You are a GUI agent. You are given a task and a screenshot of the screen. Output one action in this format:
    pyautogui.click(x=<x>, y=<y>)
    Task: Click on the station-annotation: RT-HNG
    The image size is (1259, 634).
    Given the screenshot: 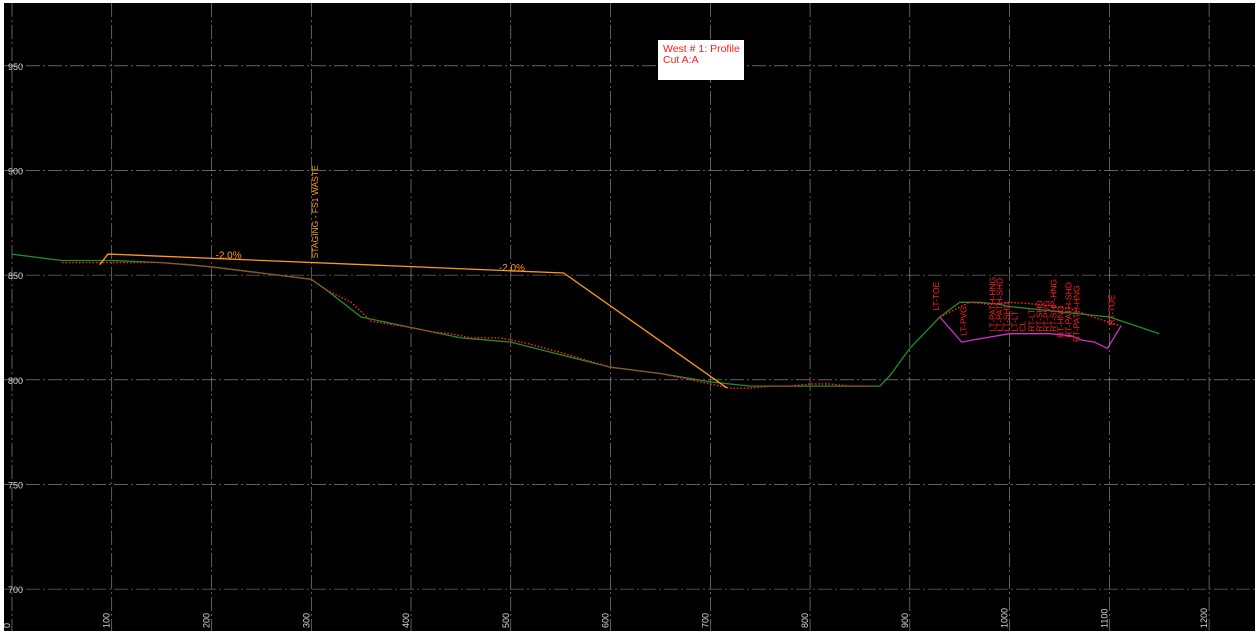 What is the action you would take?
    pyautogui.click(x=1061, y=322)
    